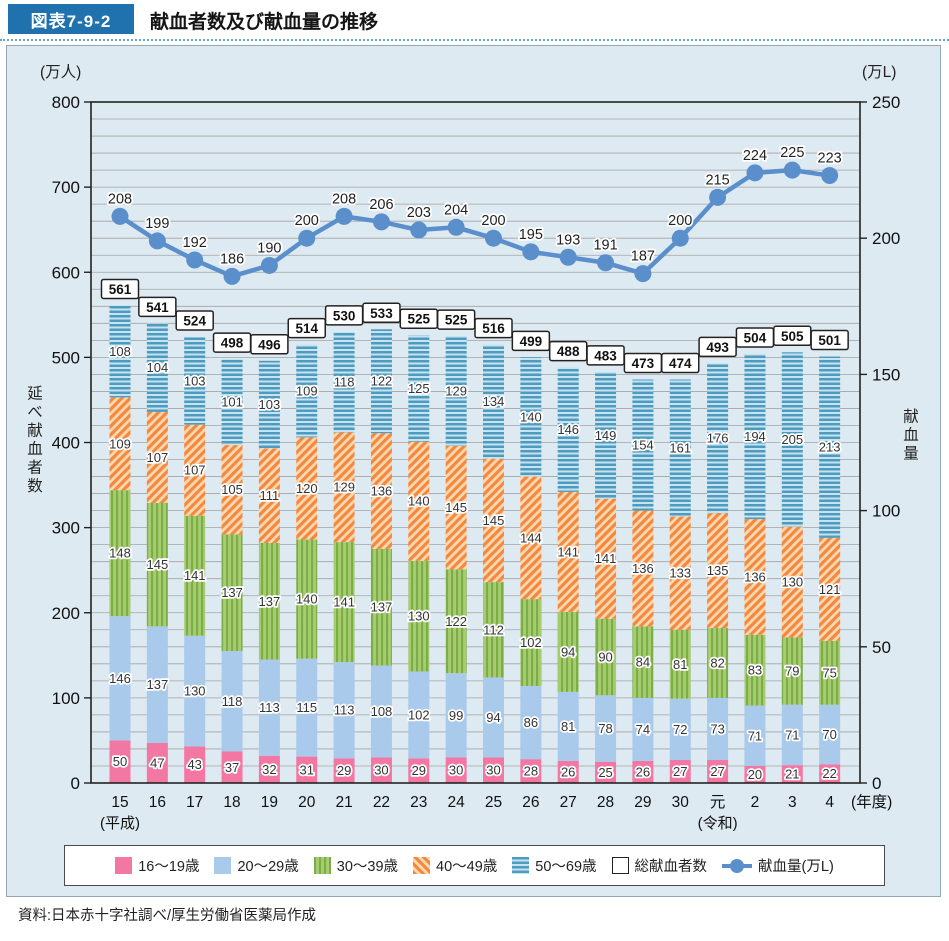 The width and height of the screenshot is (949, 941). Describe the element at coordinates (778, 865) in the screenshot. I see `legend-item: 献血量(万L)` at that location.